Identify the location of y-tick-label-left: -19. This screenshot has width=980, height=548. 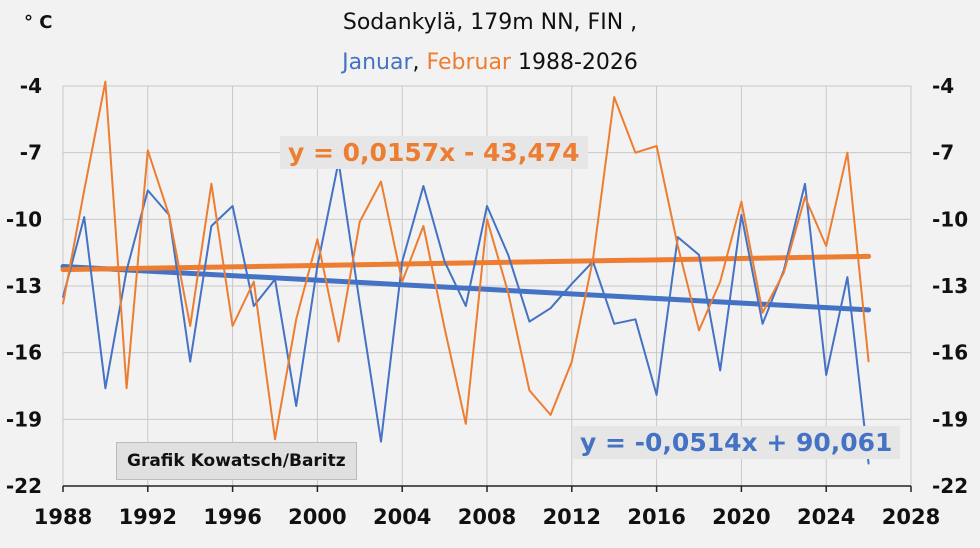
(24, 419).